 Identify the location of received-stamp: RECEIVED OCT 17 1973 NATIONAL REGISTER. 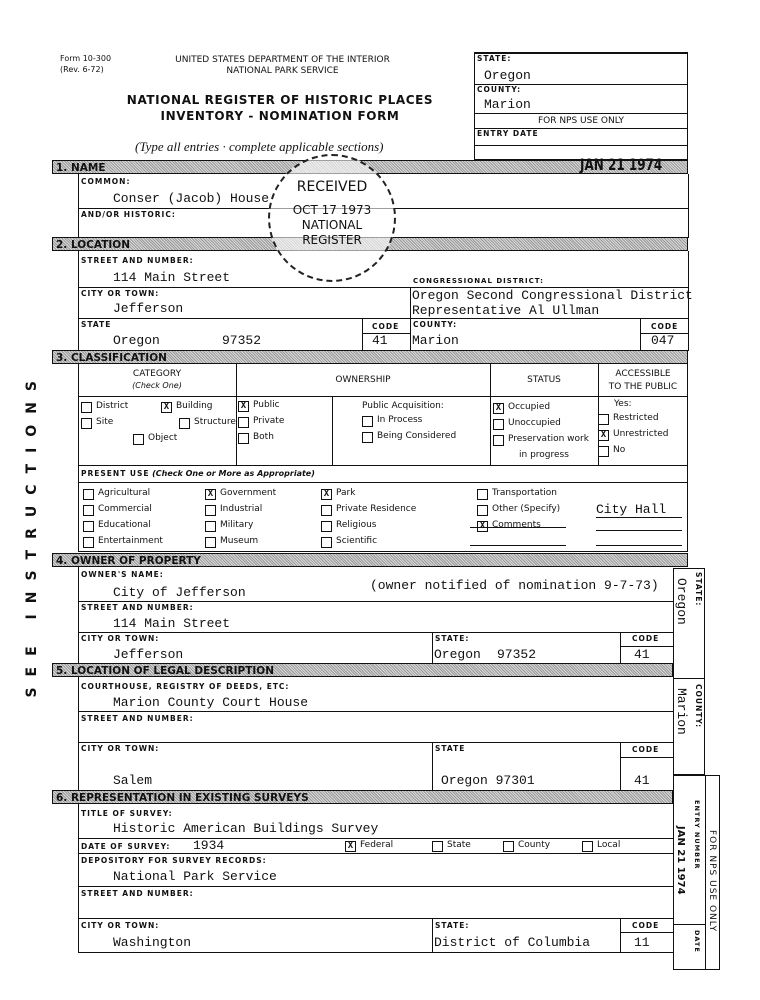
(332, 218).